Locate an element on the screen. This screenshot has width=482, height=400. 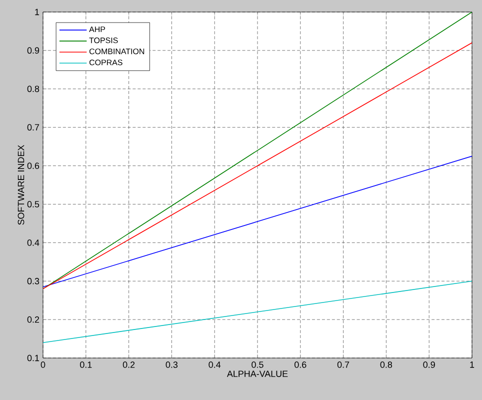
x-tick-label: 0.9 is located at coordinates (429, 365).